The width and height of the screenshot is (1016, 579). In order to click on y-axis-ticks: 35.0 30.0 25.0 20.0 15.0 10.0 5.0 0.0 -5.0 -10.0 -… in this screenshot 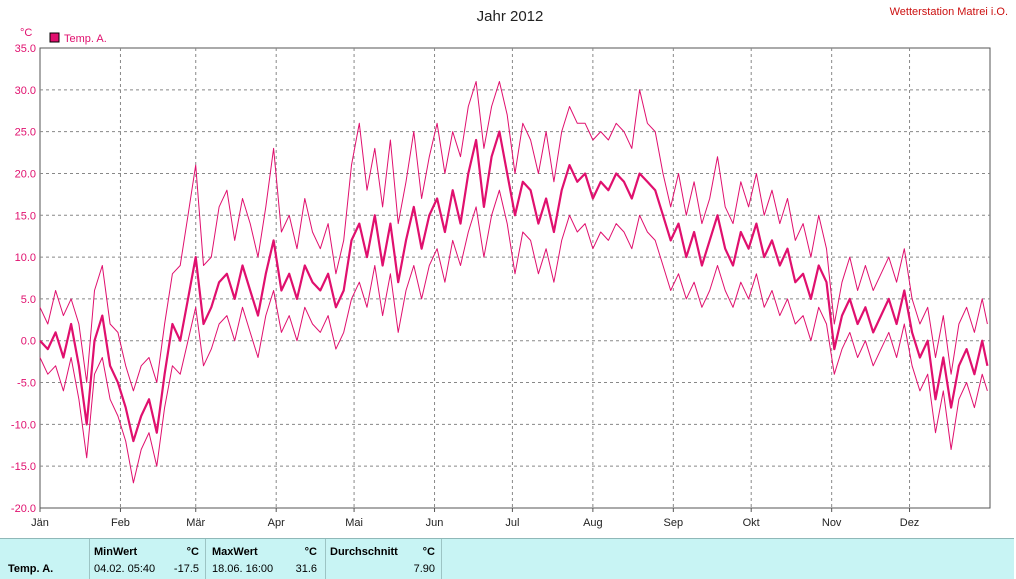, I will do `click(23, 279)`.